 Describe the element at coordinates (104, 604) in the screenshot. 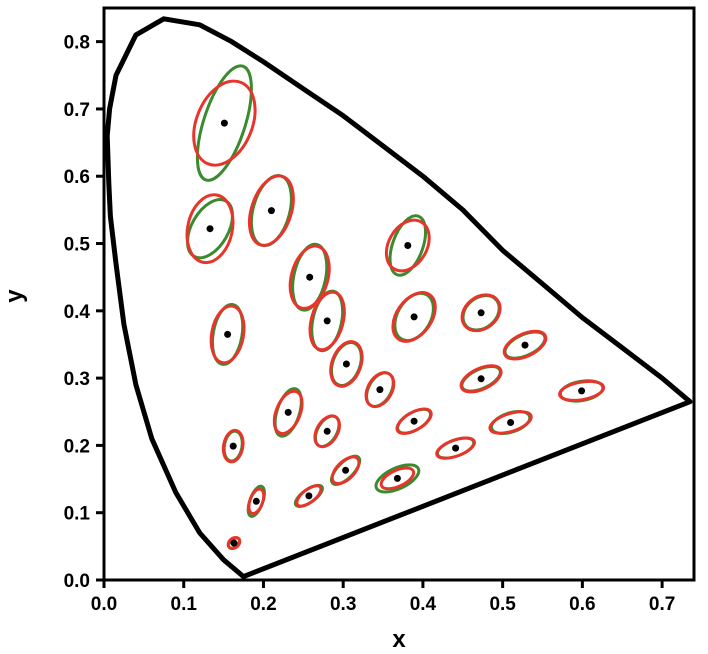

I see `x-tick-label-0: 0.0` at that location.